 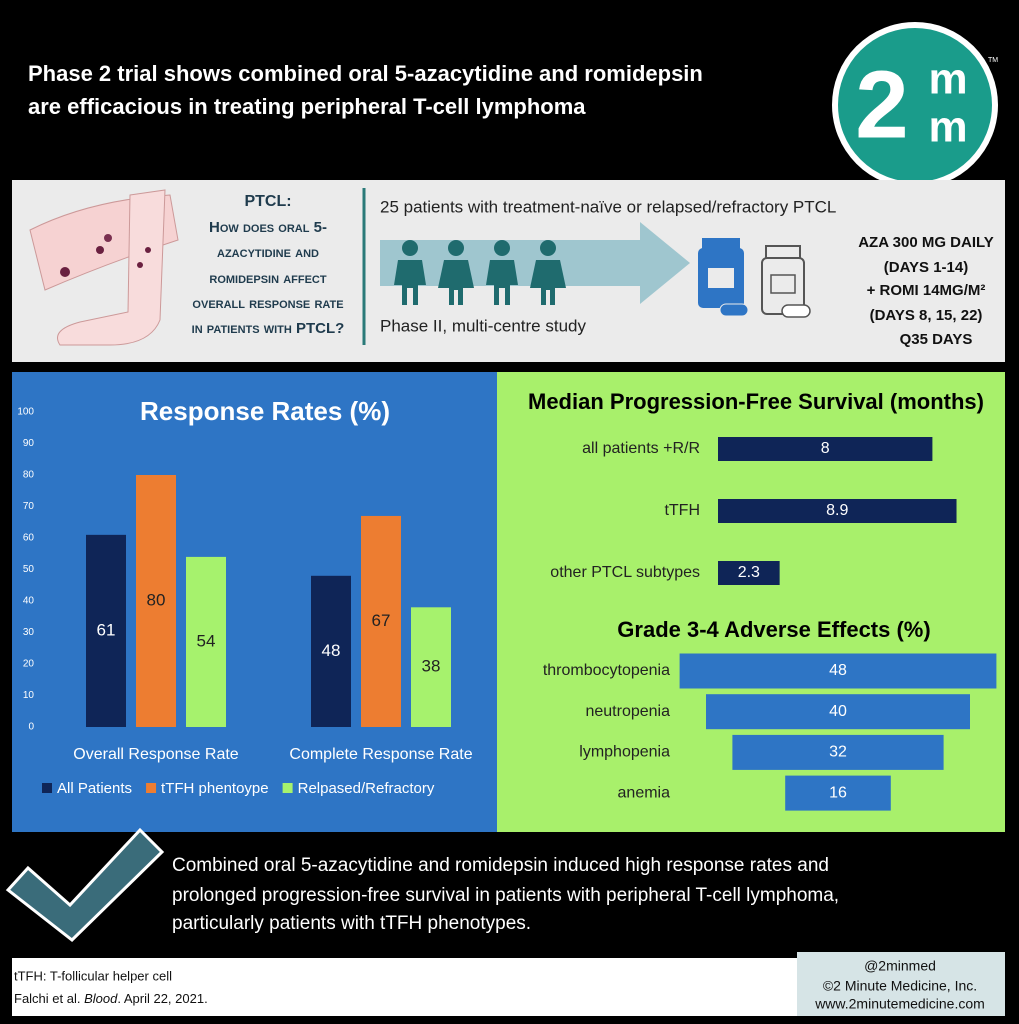 I want to click on medication-icons, so click(x=754, y=278).